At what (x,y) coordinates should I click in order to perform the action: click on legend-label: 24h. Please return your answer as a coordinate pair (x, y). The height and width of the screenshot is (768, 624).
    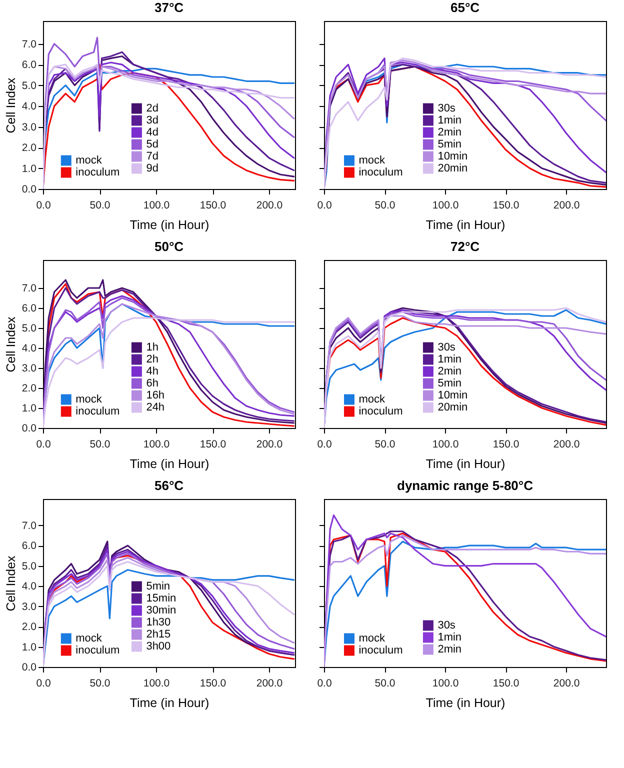
    Looking at the image, I should click on (155, 408).